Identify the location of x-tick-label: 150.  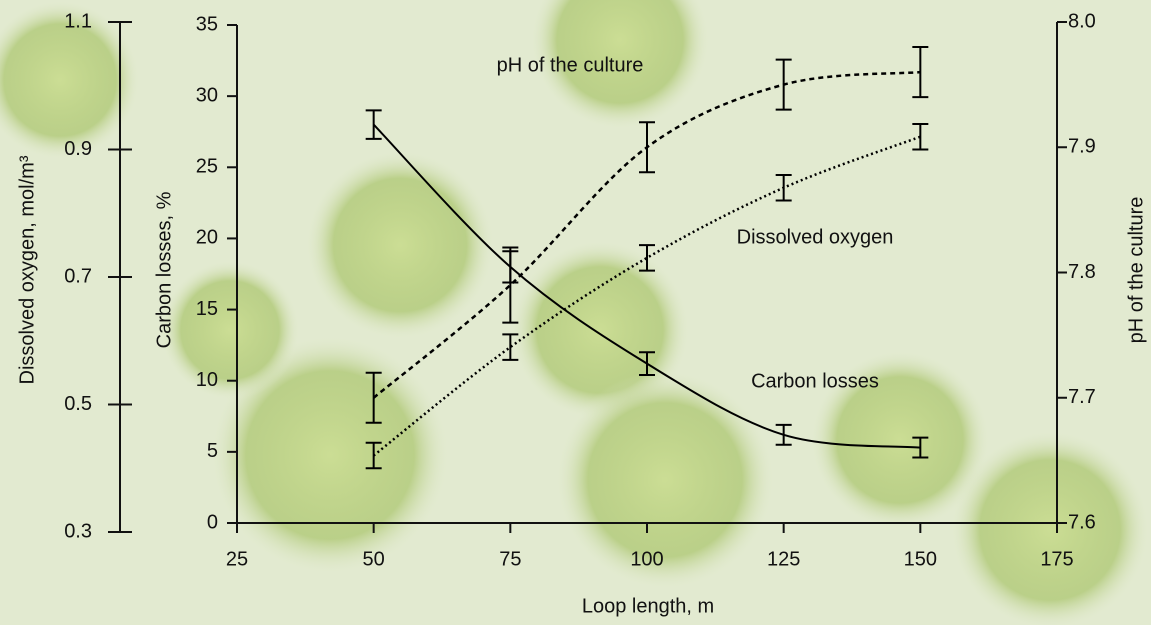
(920, 559).